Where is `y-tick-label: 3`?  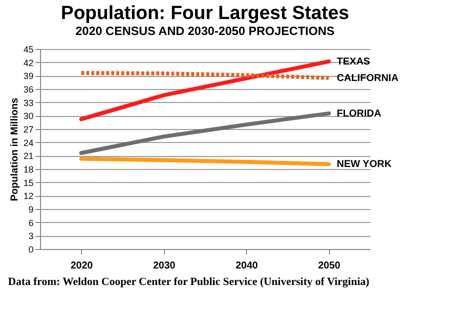 y-tick-label: 3 is located at coordinates (31, 236).